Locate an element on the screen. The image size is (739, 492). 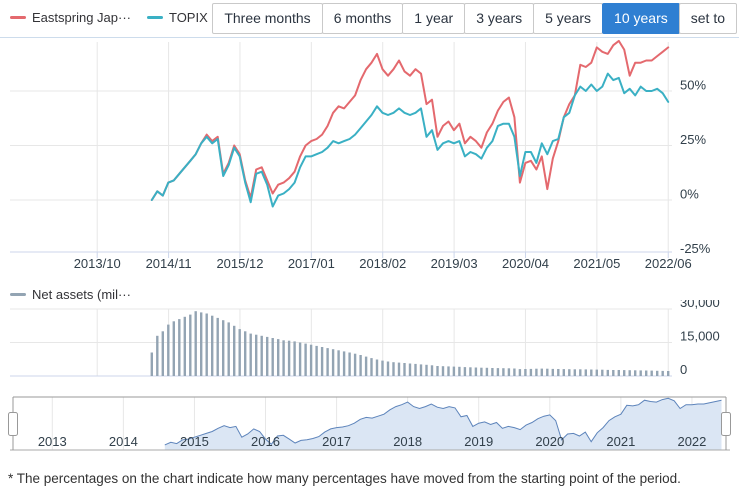
nav-area-fill is located at coordinates (443, 424).